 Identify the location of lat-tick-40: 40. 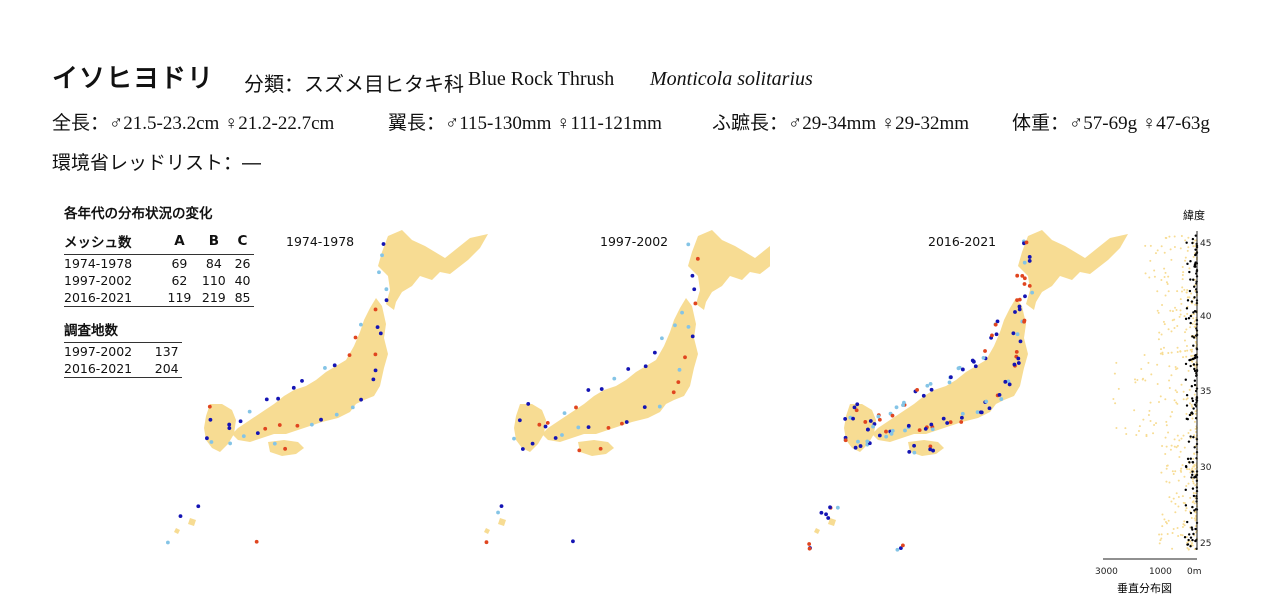
(1206, 317).